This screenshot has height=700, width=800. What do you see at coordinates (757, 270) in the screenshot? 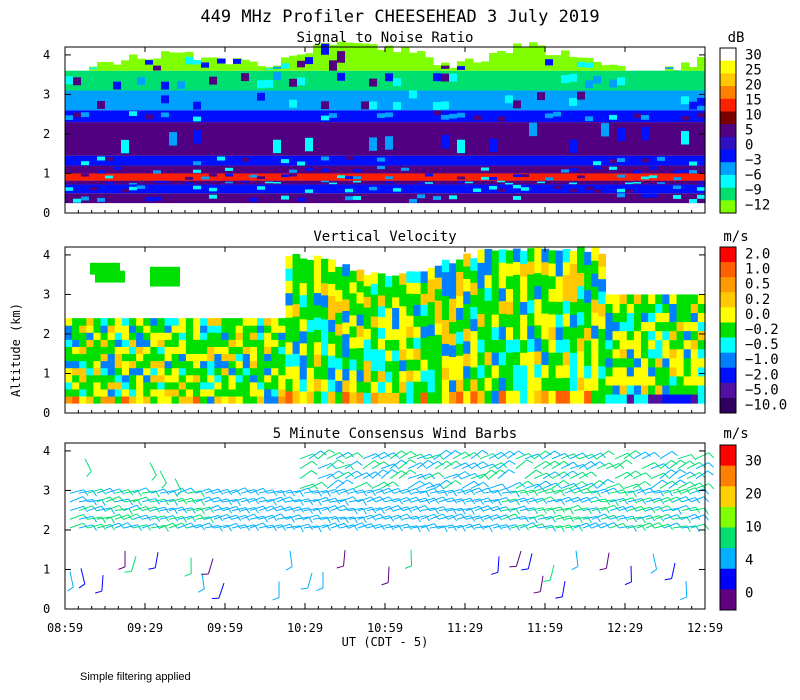
I see `colorbar-label: 1.0` at bounding box center [757, 270].